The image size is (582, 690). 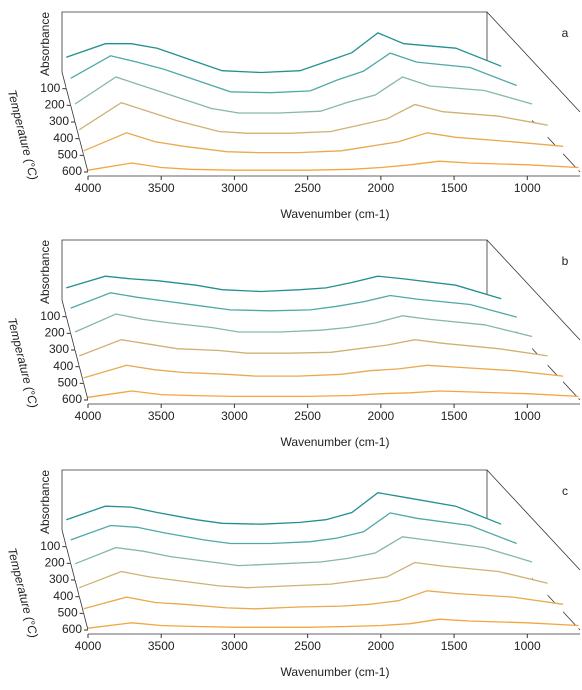 I want to click on panel-label: a, so click(x=565, y=33).